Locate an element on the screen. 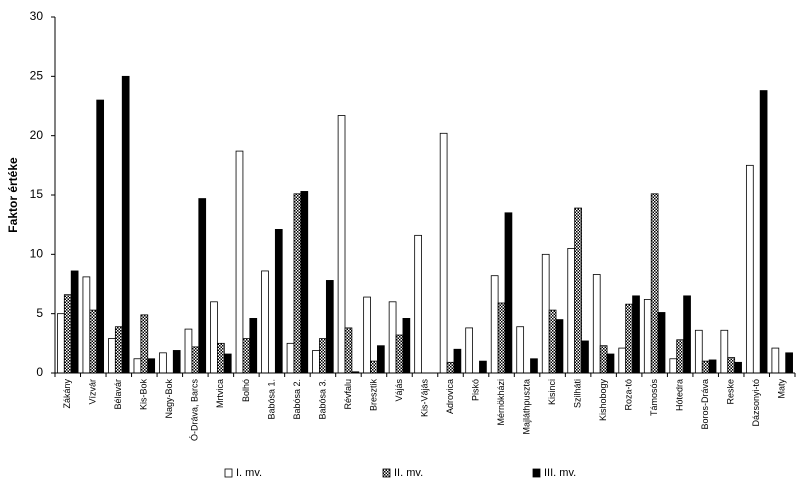 The image size is (797, 487). x-tick-label: Adrovica is located at coordinates (450, 396).